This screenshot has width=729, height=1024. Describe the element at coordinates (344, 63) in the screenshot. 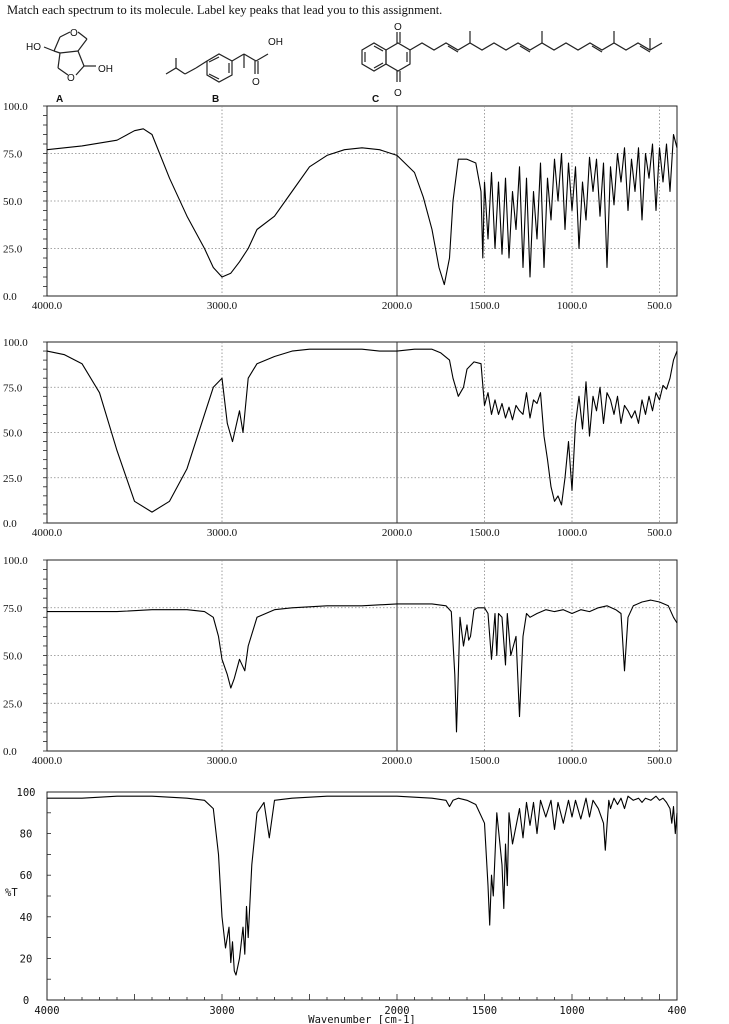

I see `molecule-structures: HO O O OH A OH O B` at that location.